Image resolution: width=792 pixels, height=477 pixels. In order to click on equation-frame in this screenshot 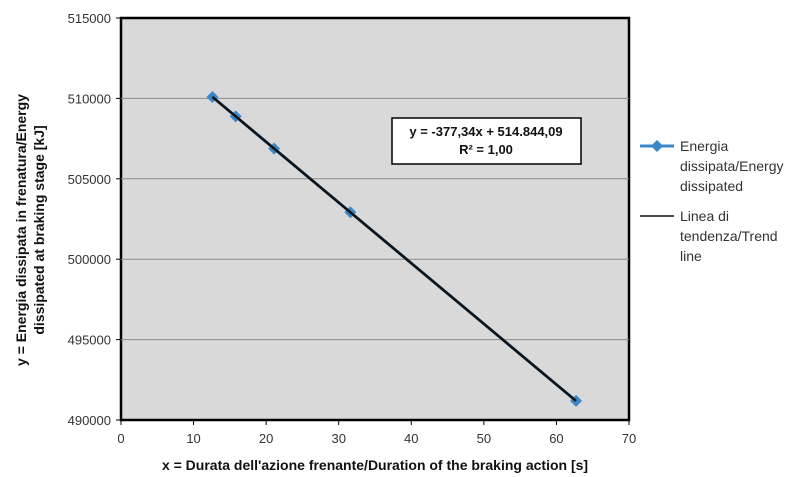, I will do `click(486, 141)`.